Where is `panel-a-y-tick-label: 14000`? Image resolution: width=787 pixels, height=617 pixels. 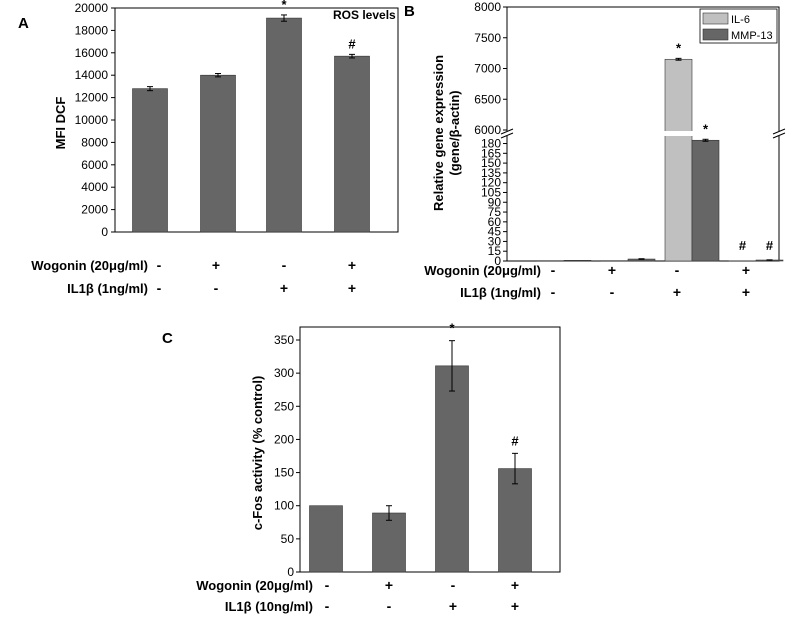
panel-a-y-tick-label: 14000 is located at coordinates (92, 75).